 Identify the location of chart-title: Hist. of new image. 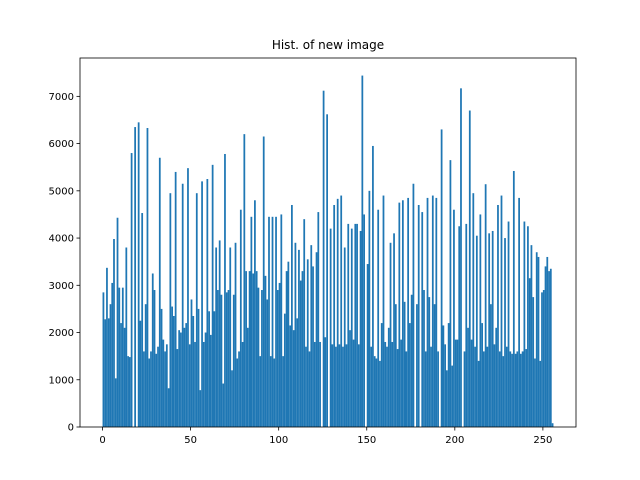
(328, 45).